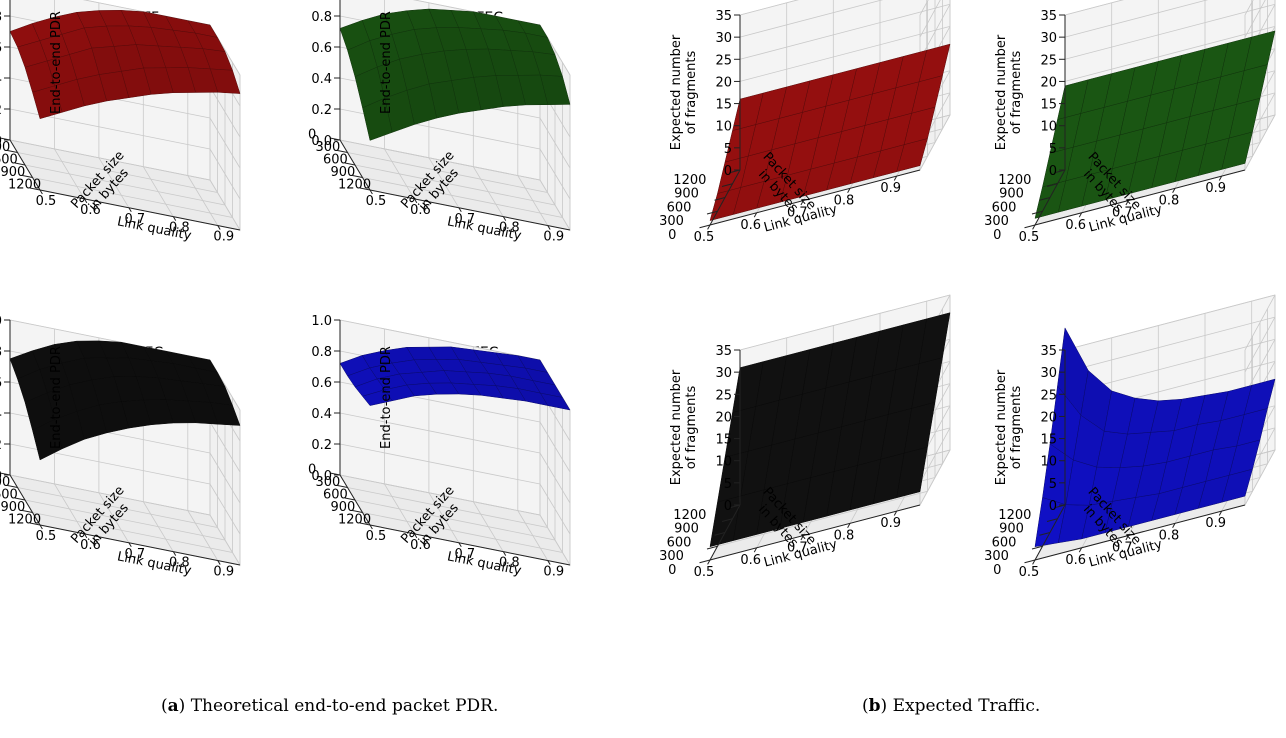 The image size is (1286, 738). What do you see at coordinates (338, 706) in the screenshot?
I see `caption-a-text: ) Theoretical end-to-end packet PDR.` at bounding box center [338, 706].